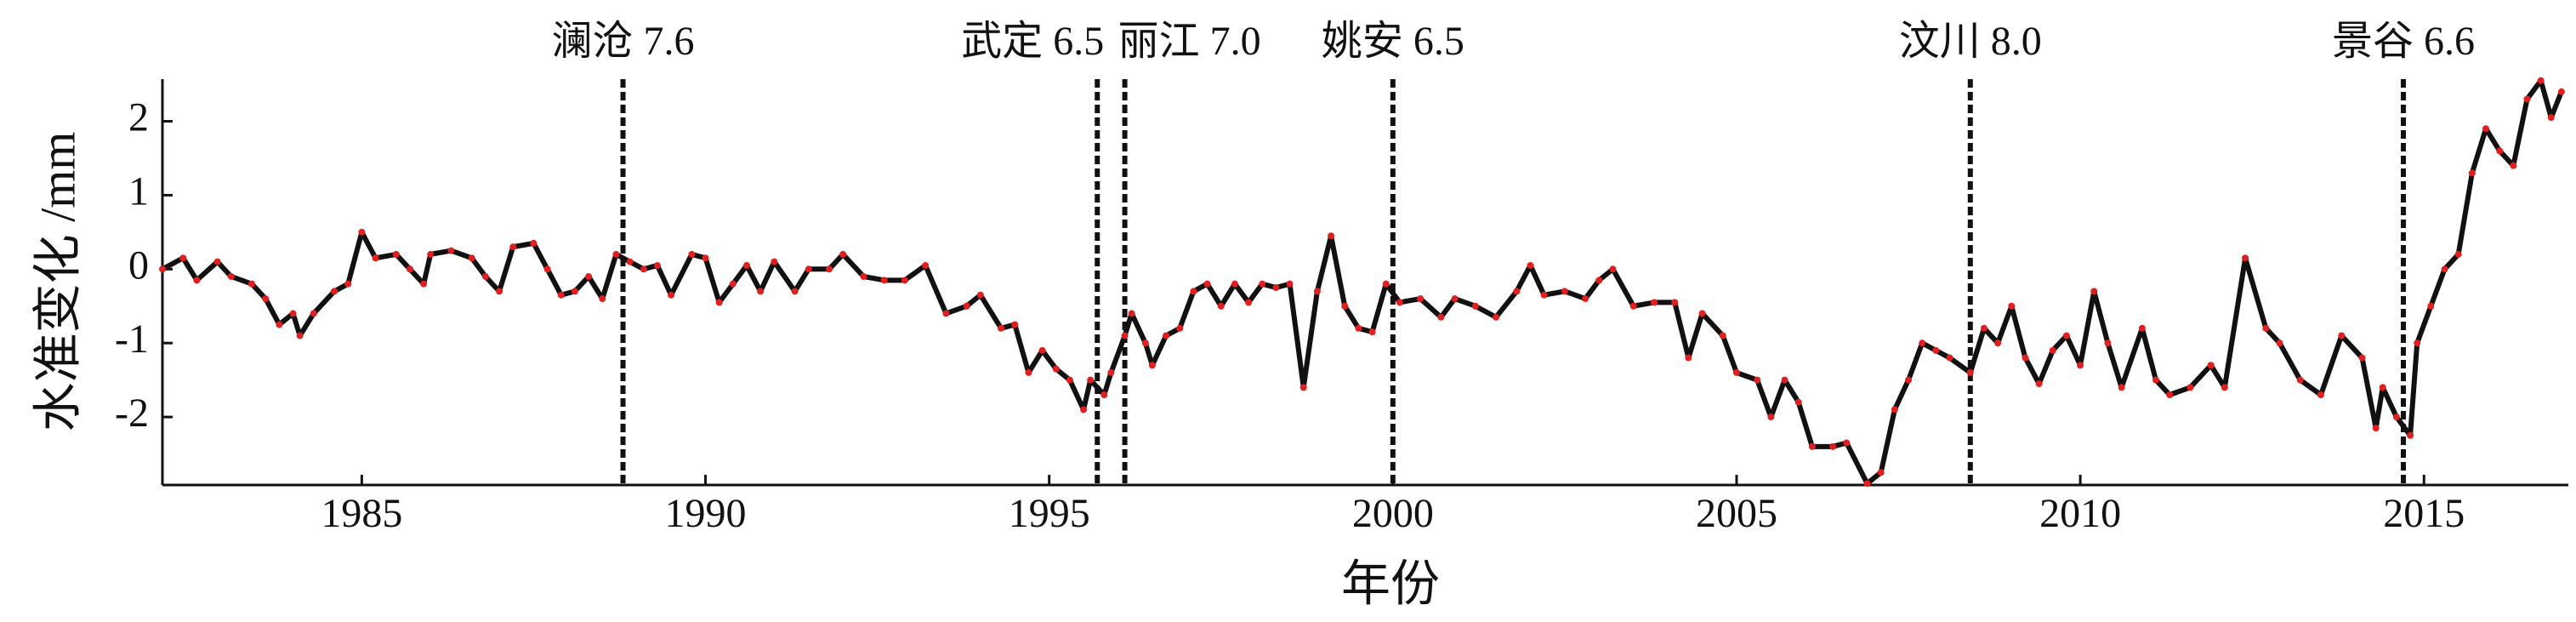 This screenshot has width=2576, height=622. Describe the element at coordinates (132, 413) in the screenshot. I see `y-tick-label: -2` at that location.